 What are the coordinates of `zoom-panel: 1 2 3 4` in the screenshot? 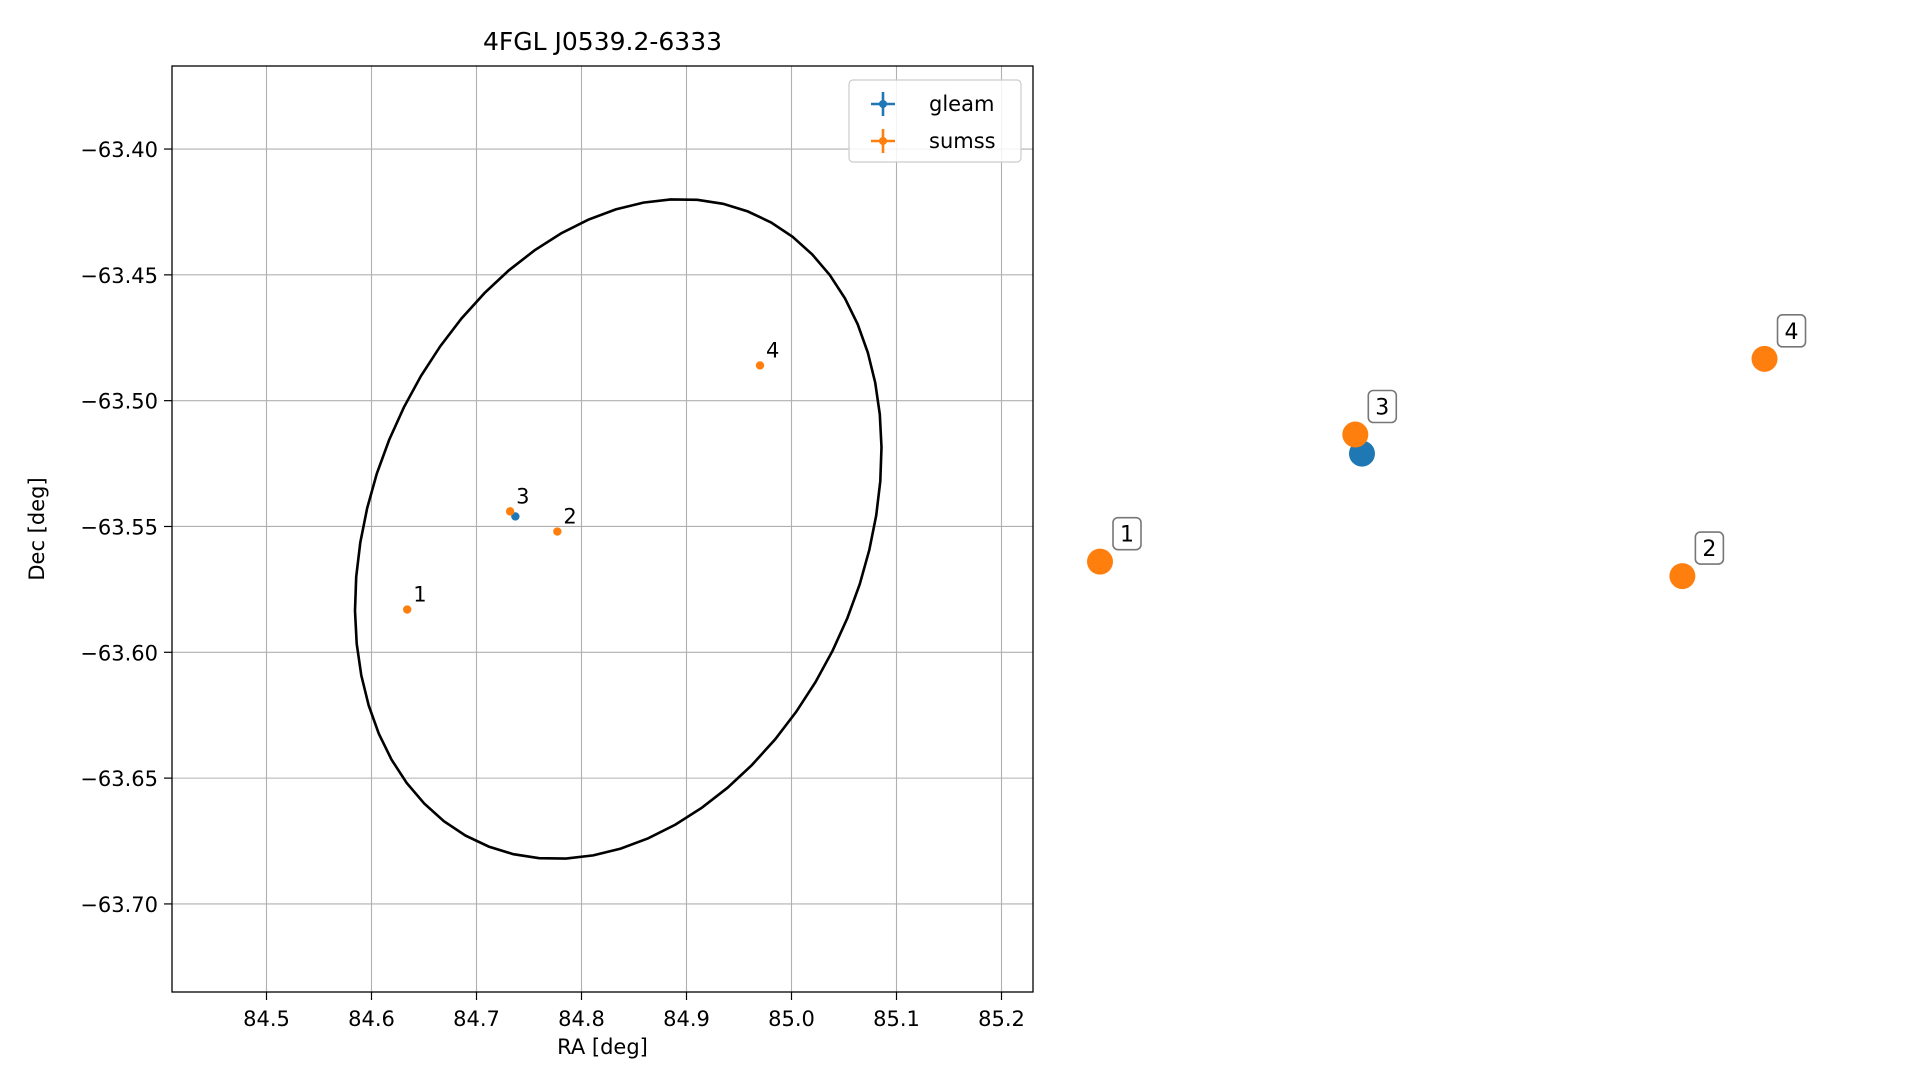 It's located at (1447, 452).